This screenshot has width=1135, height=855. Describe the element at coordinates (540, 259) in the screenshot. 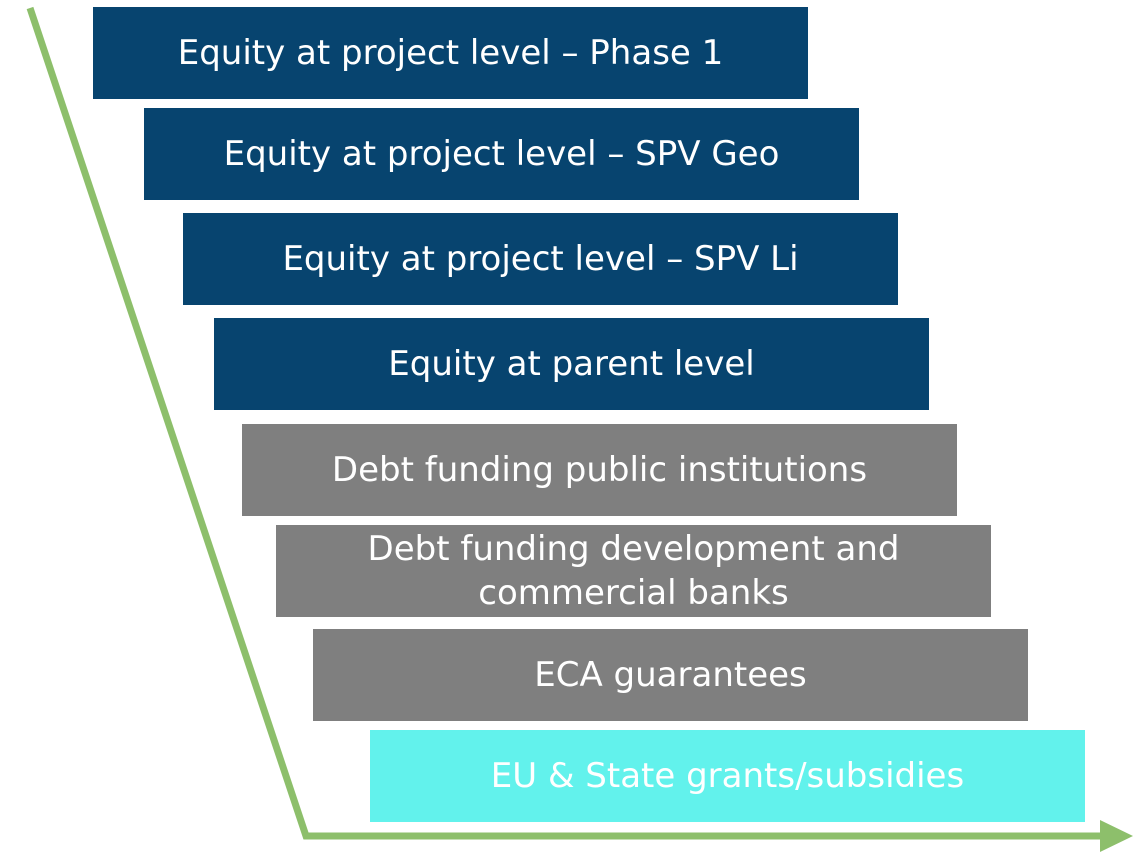

I see `step-box: Equity at project level – SPV Li` at that location.